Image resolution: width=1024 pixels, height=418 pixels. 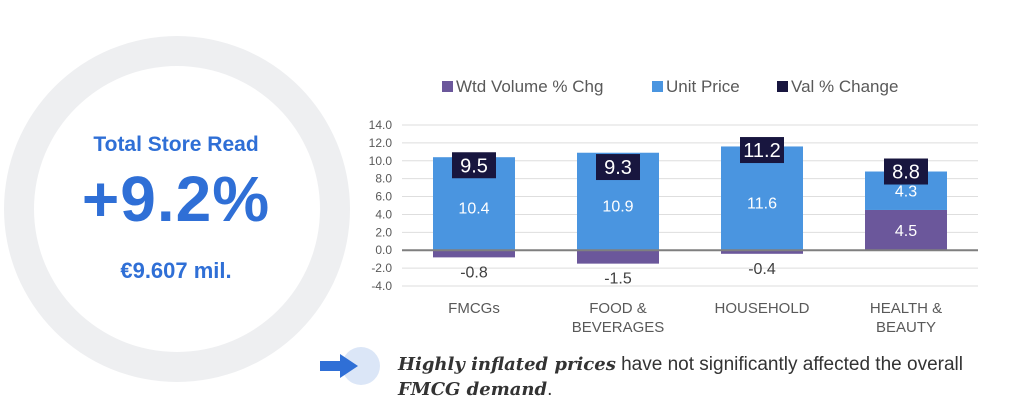 I want to click on data-label-unit-price: 11.6, so click(x=762, y=203).